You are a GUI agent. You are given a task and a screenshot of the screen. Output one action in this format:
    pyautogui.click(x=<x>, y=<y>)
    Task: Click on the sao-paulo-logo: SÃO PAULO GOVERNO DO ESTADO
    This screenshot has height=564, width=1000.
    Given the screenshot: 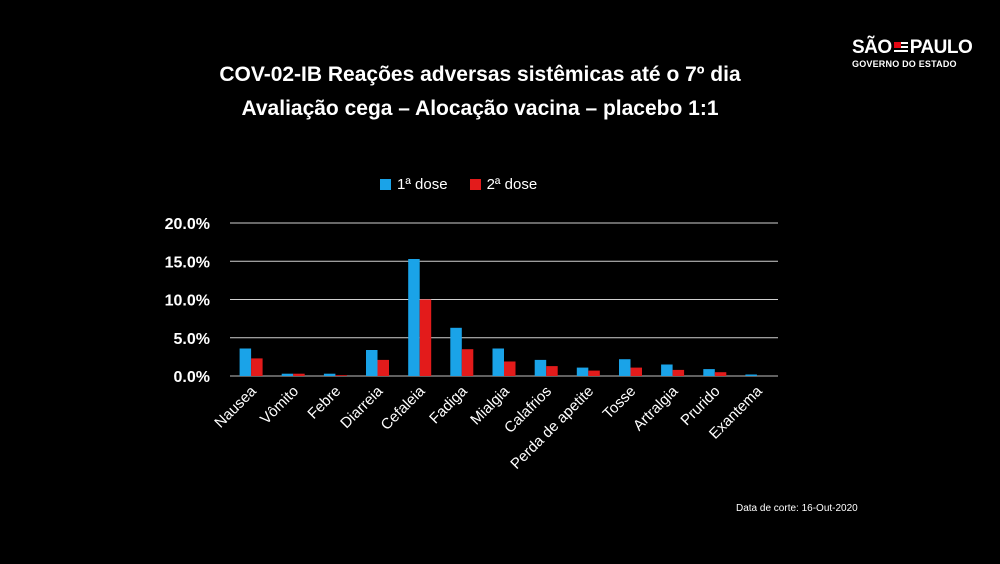 What is the action you would take?
    pyautogui.click(x=917, y=54)
    